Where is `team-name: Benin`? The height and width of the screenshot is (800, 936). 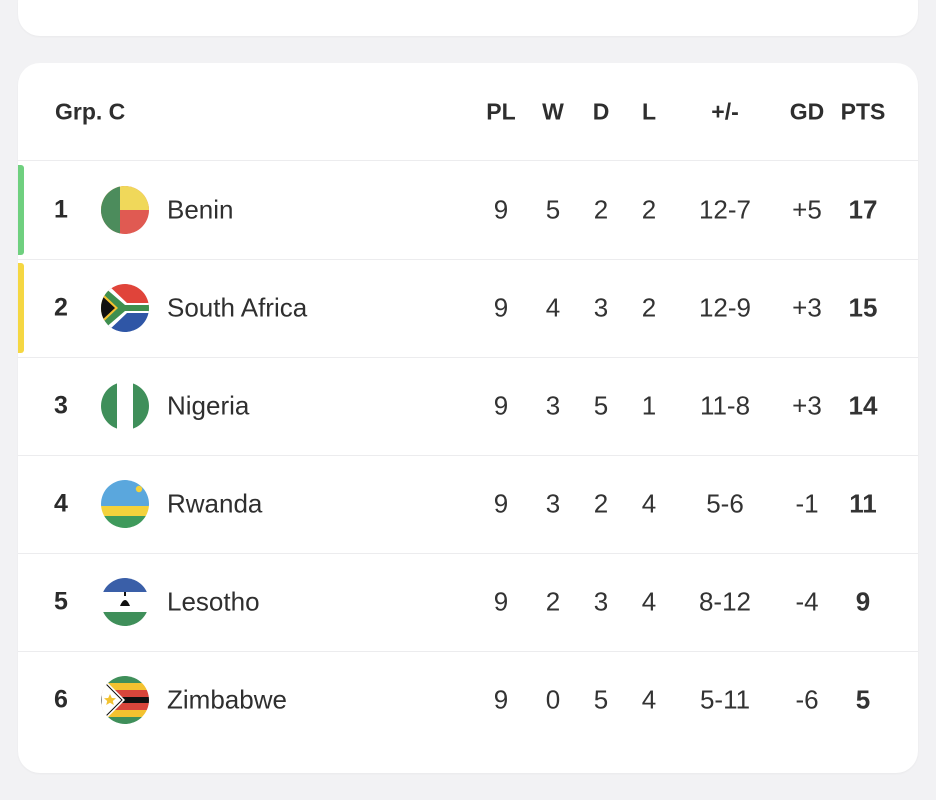
team-name: Benin is located at coordinates (200, 209).